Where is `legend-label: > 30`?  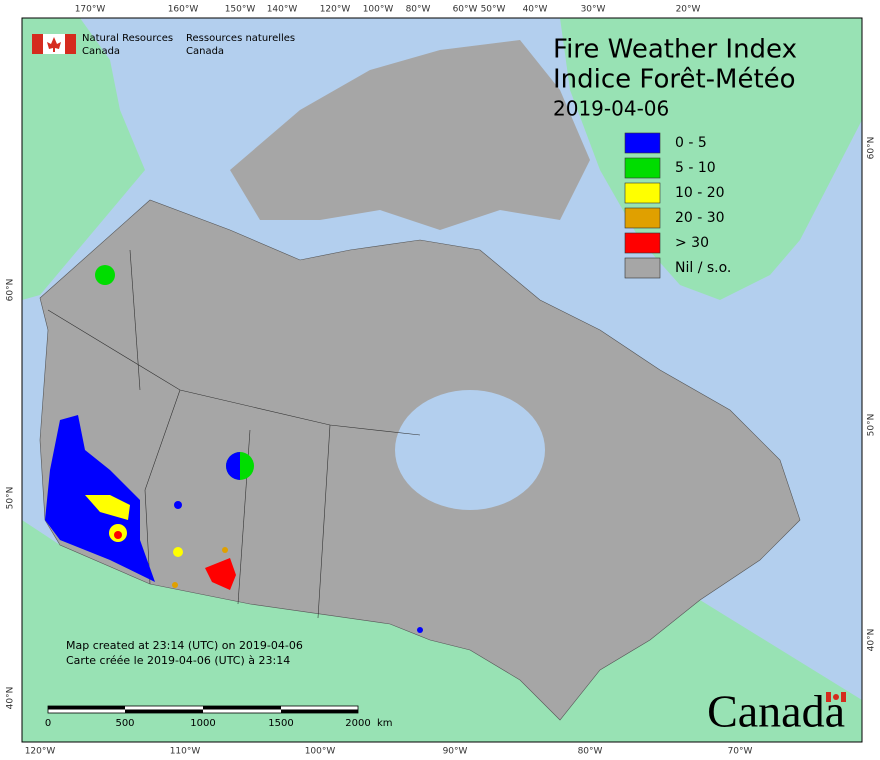 legend-label: > 30 is located at coordinates (692, 243).